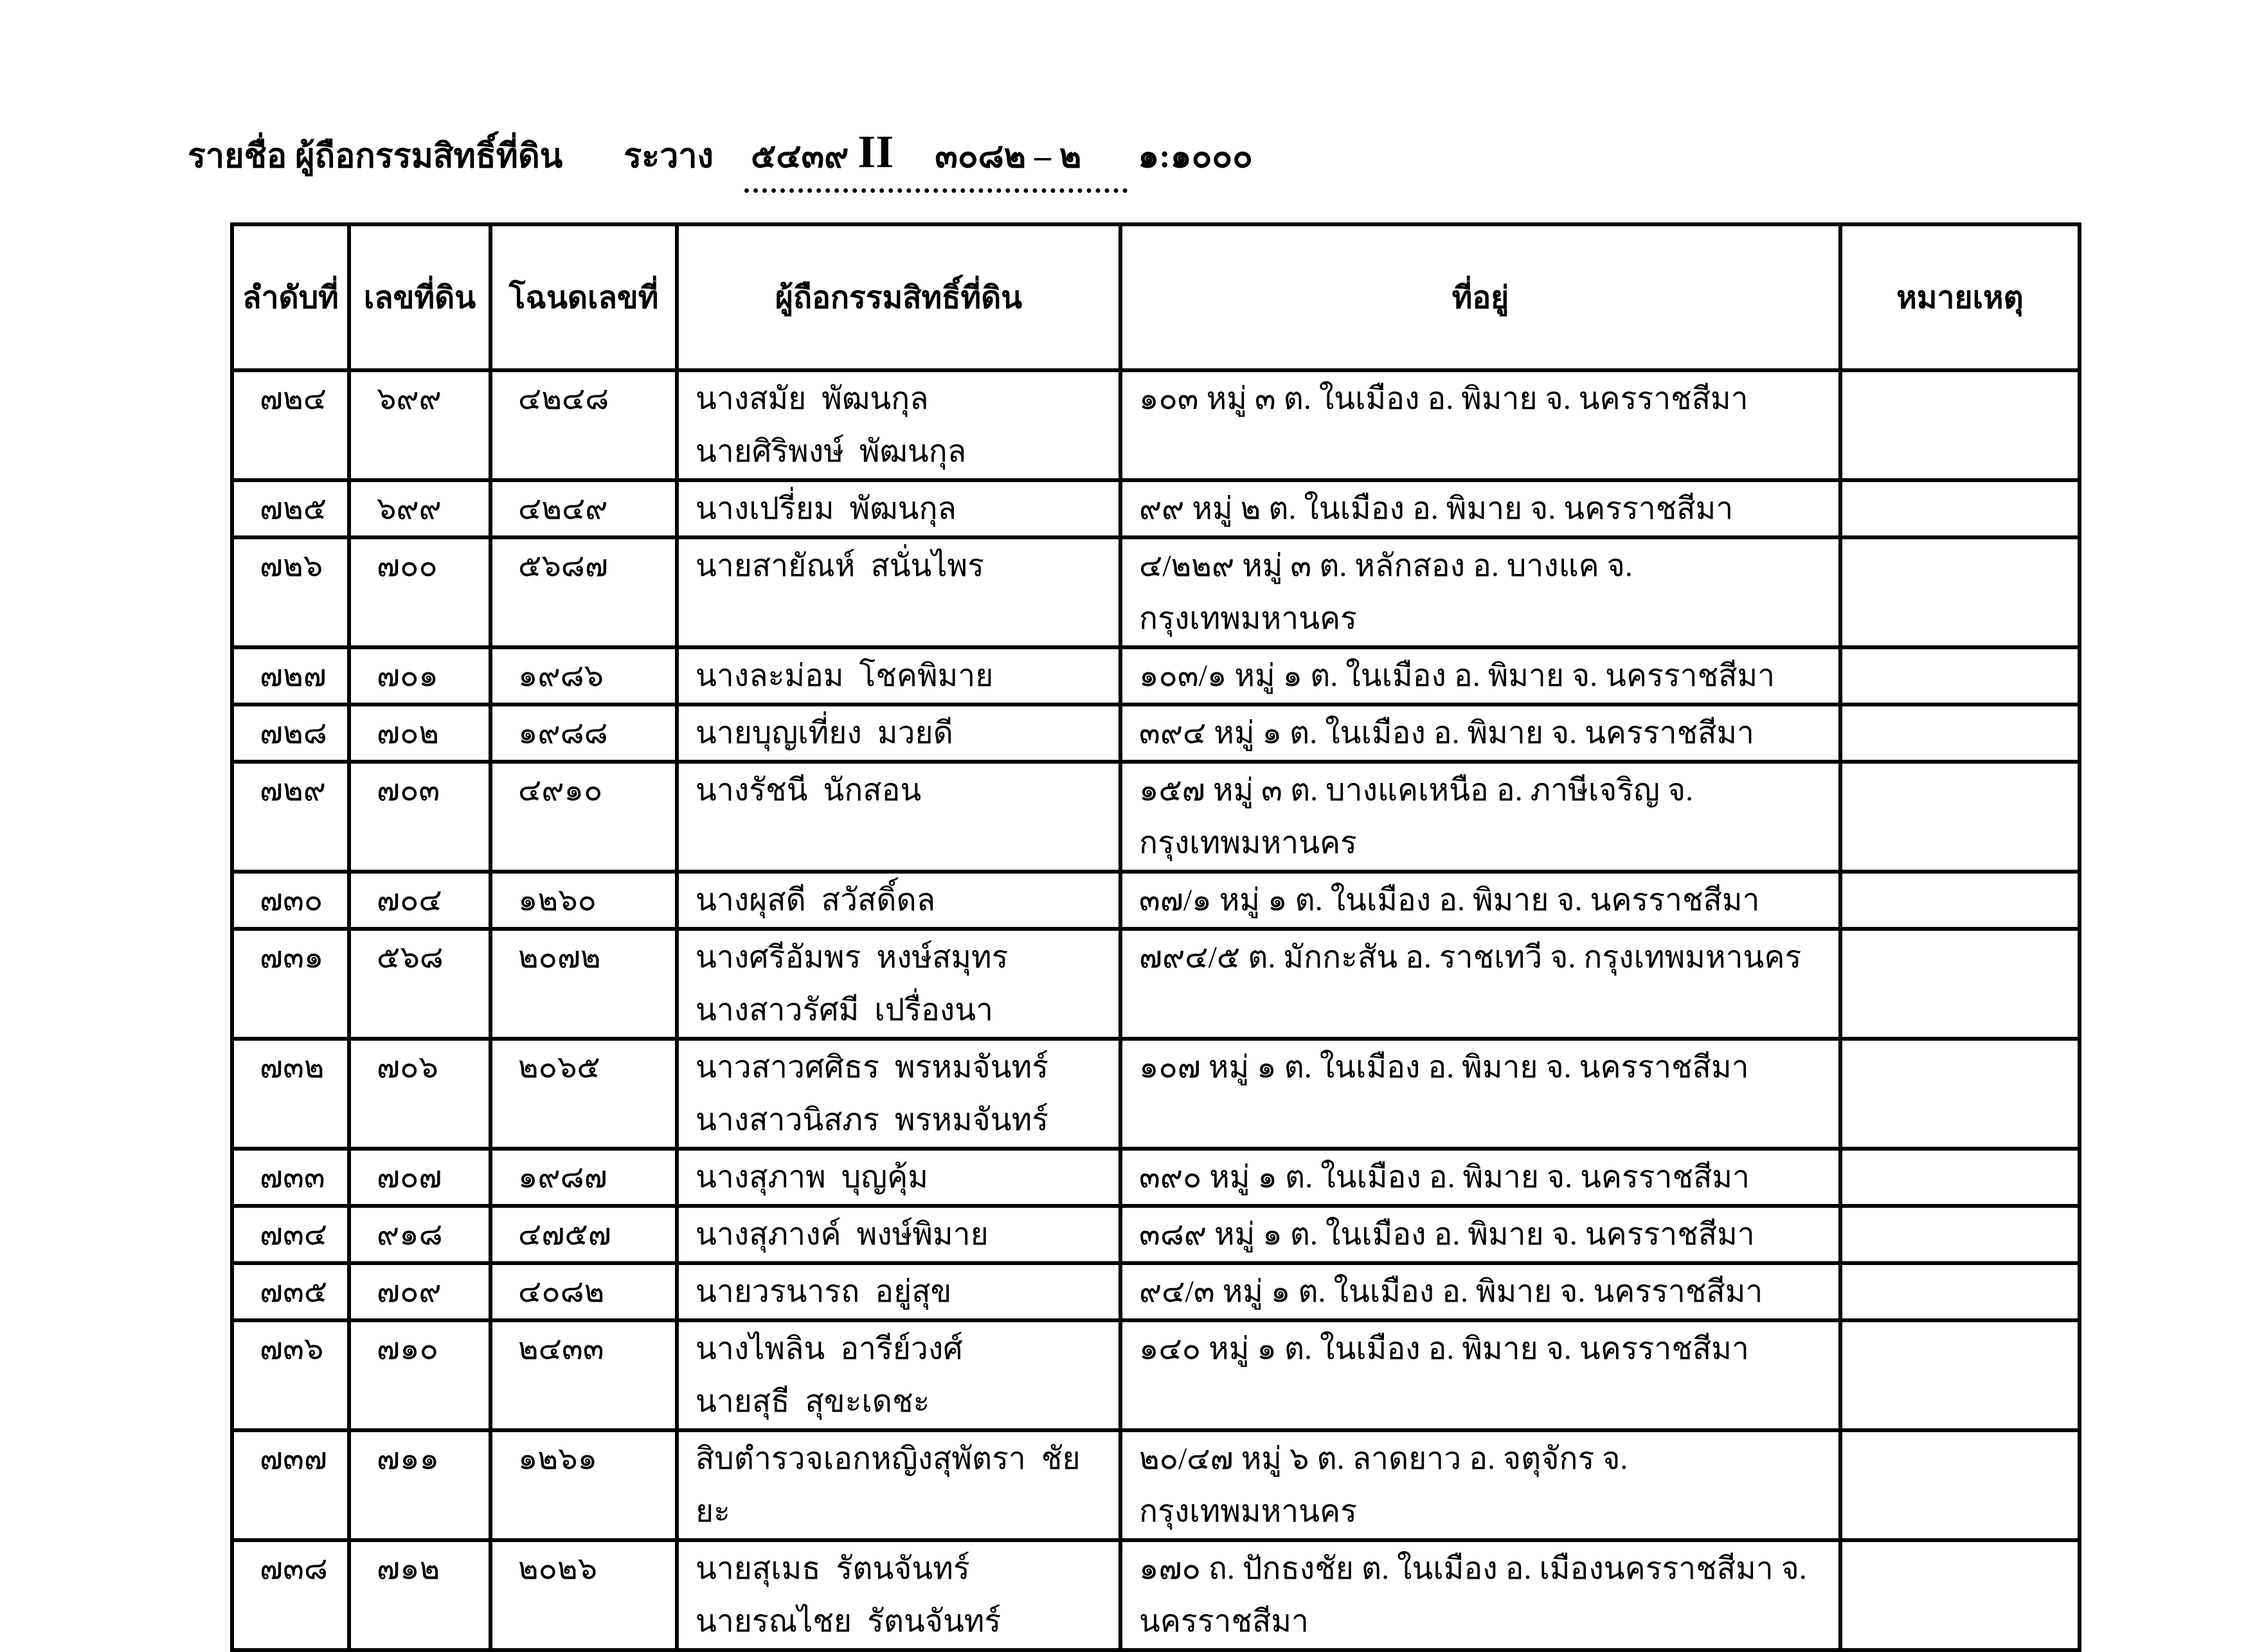  Describe the element at coordinates (825, 733) in the screenshot. I see `cell-line: นายบุญเที่ยง มวยดี` at that location.